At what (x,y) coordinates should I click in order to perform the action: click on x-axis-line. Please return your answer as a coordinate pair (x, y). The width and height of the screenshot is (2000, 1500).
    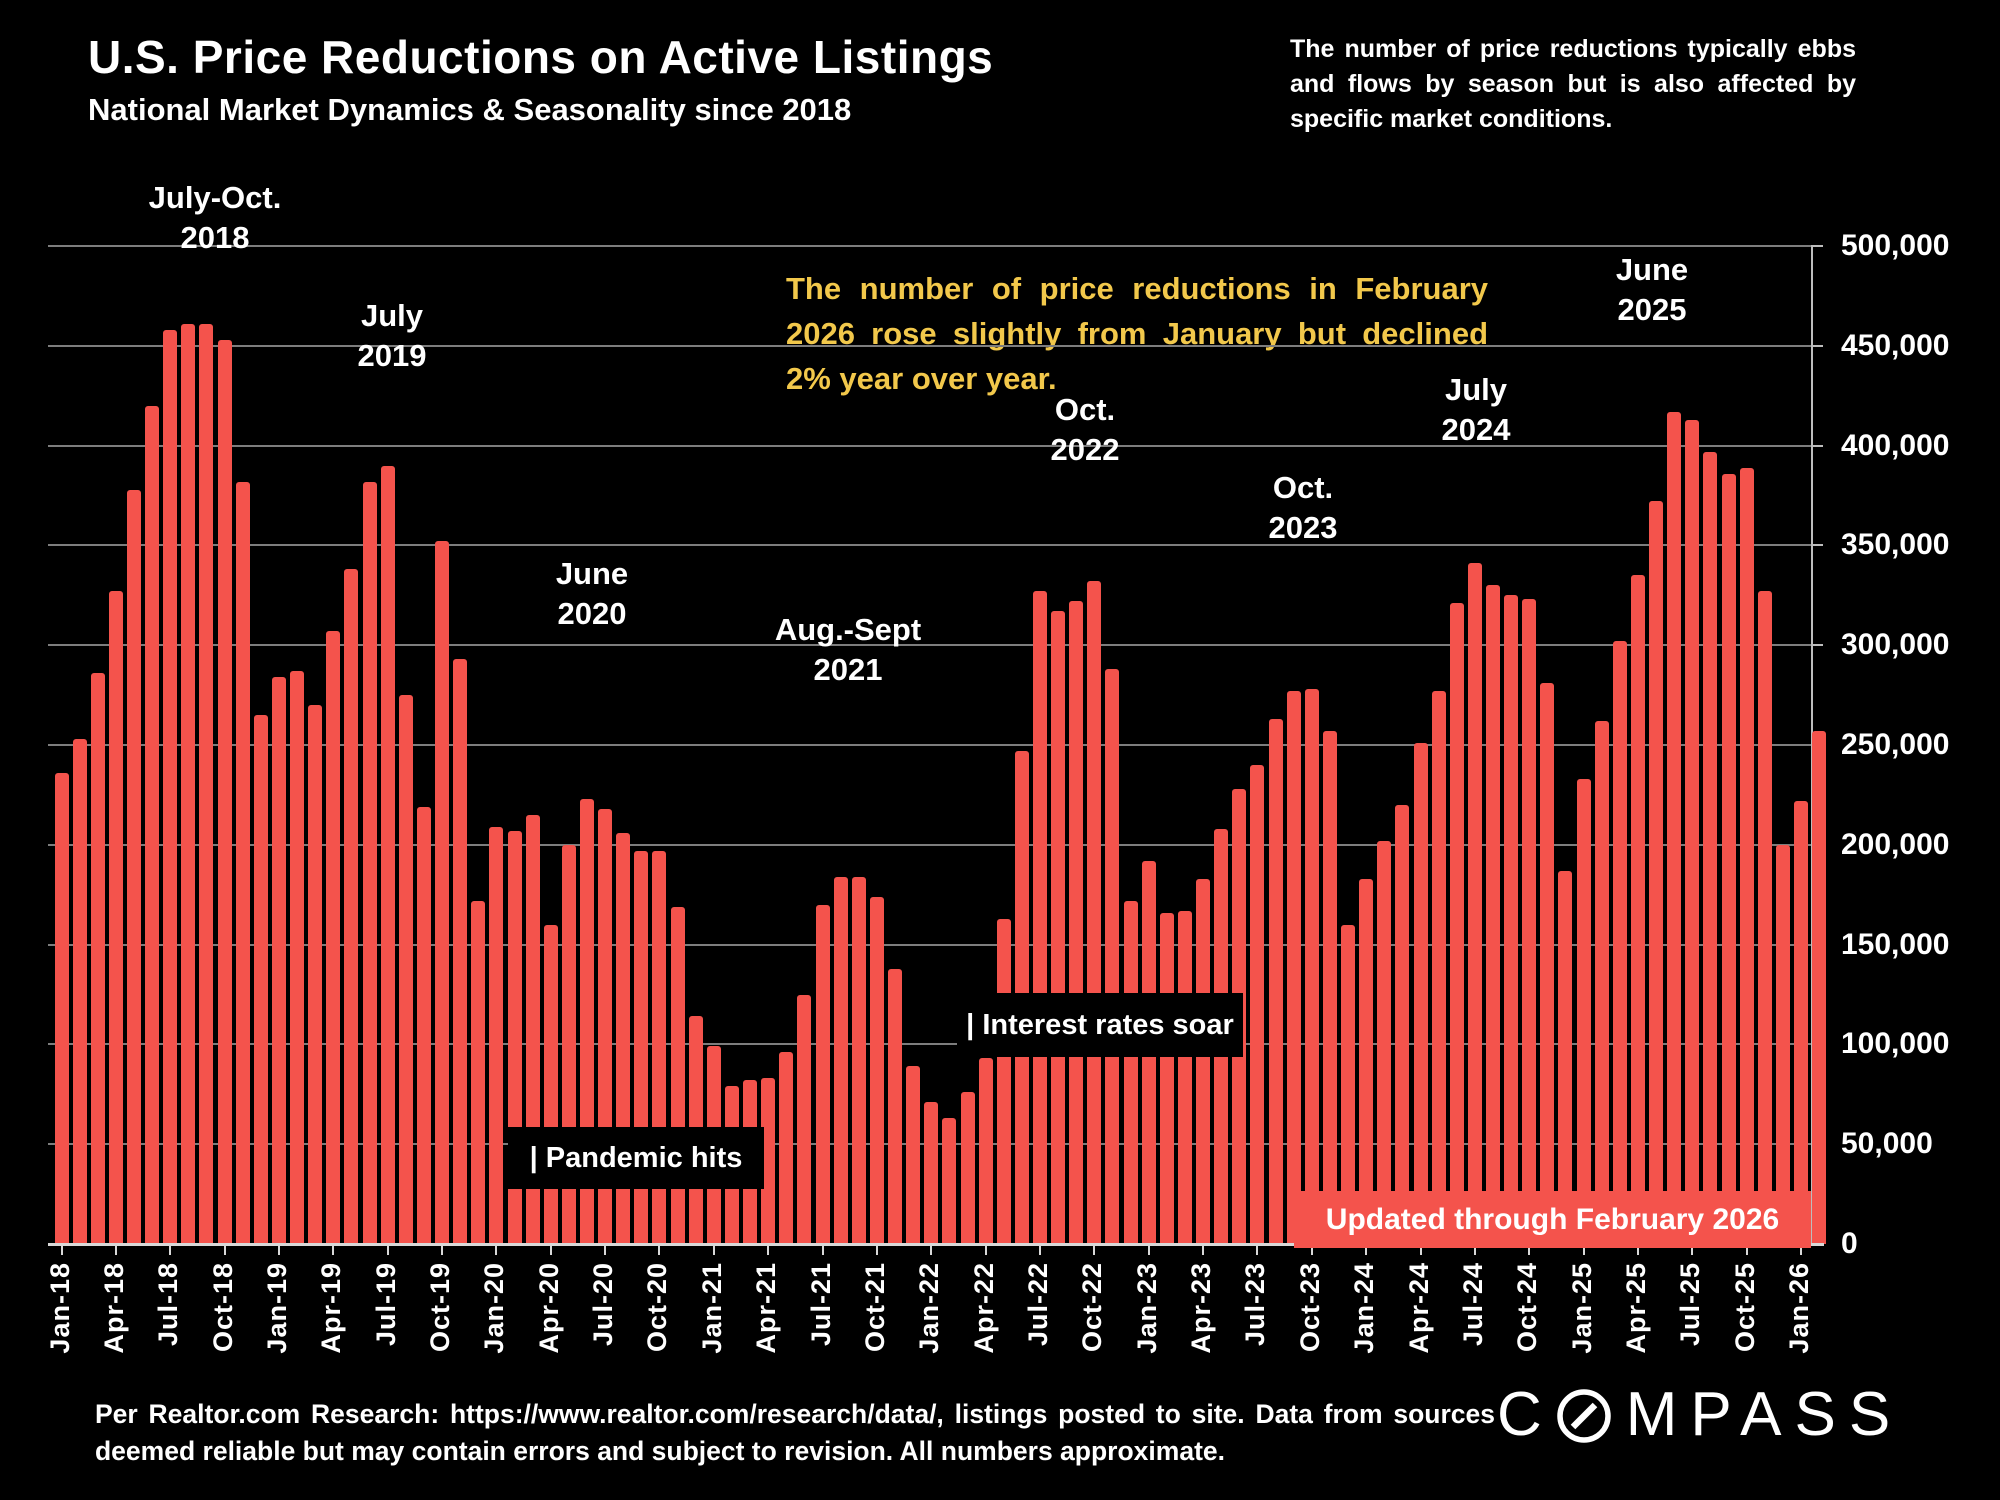
    Looking at the image, I should click on (936, 1244).